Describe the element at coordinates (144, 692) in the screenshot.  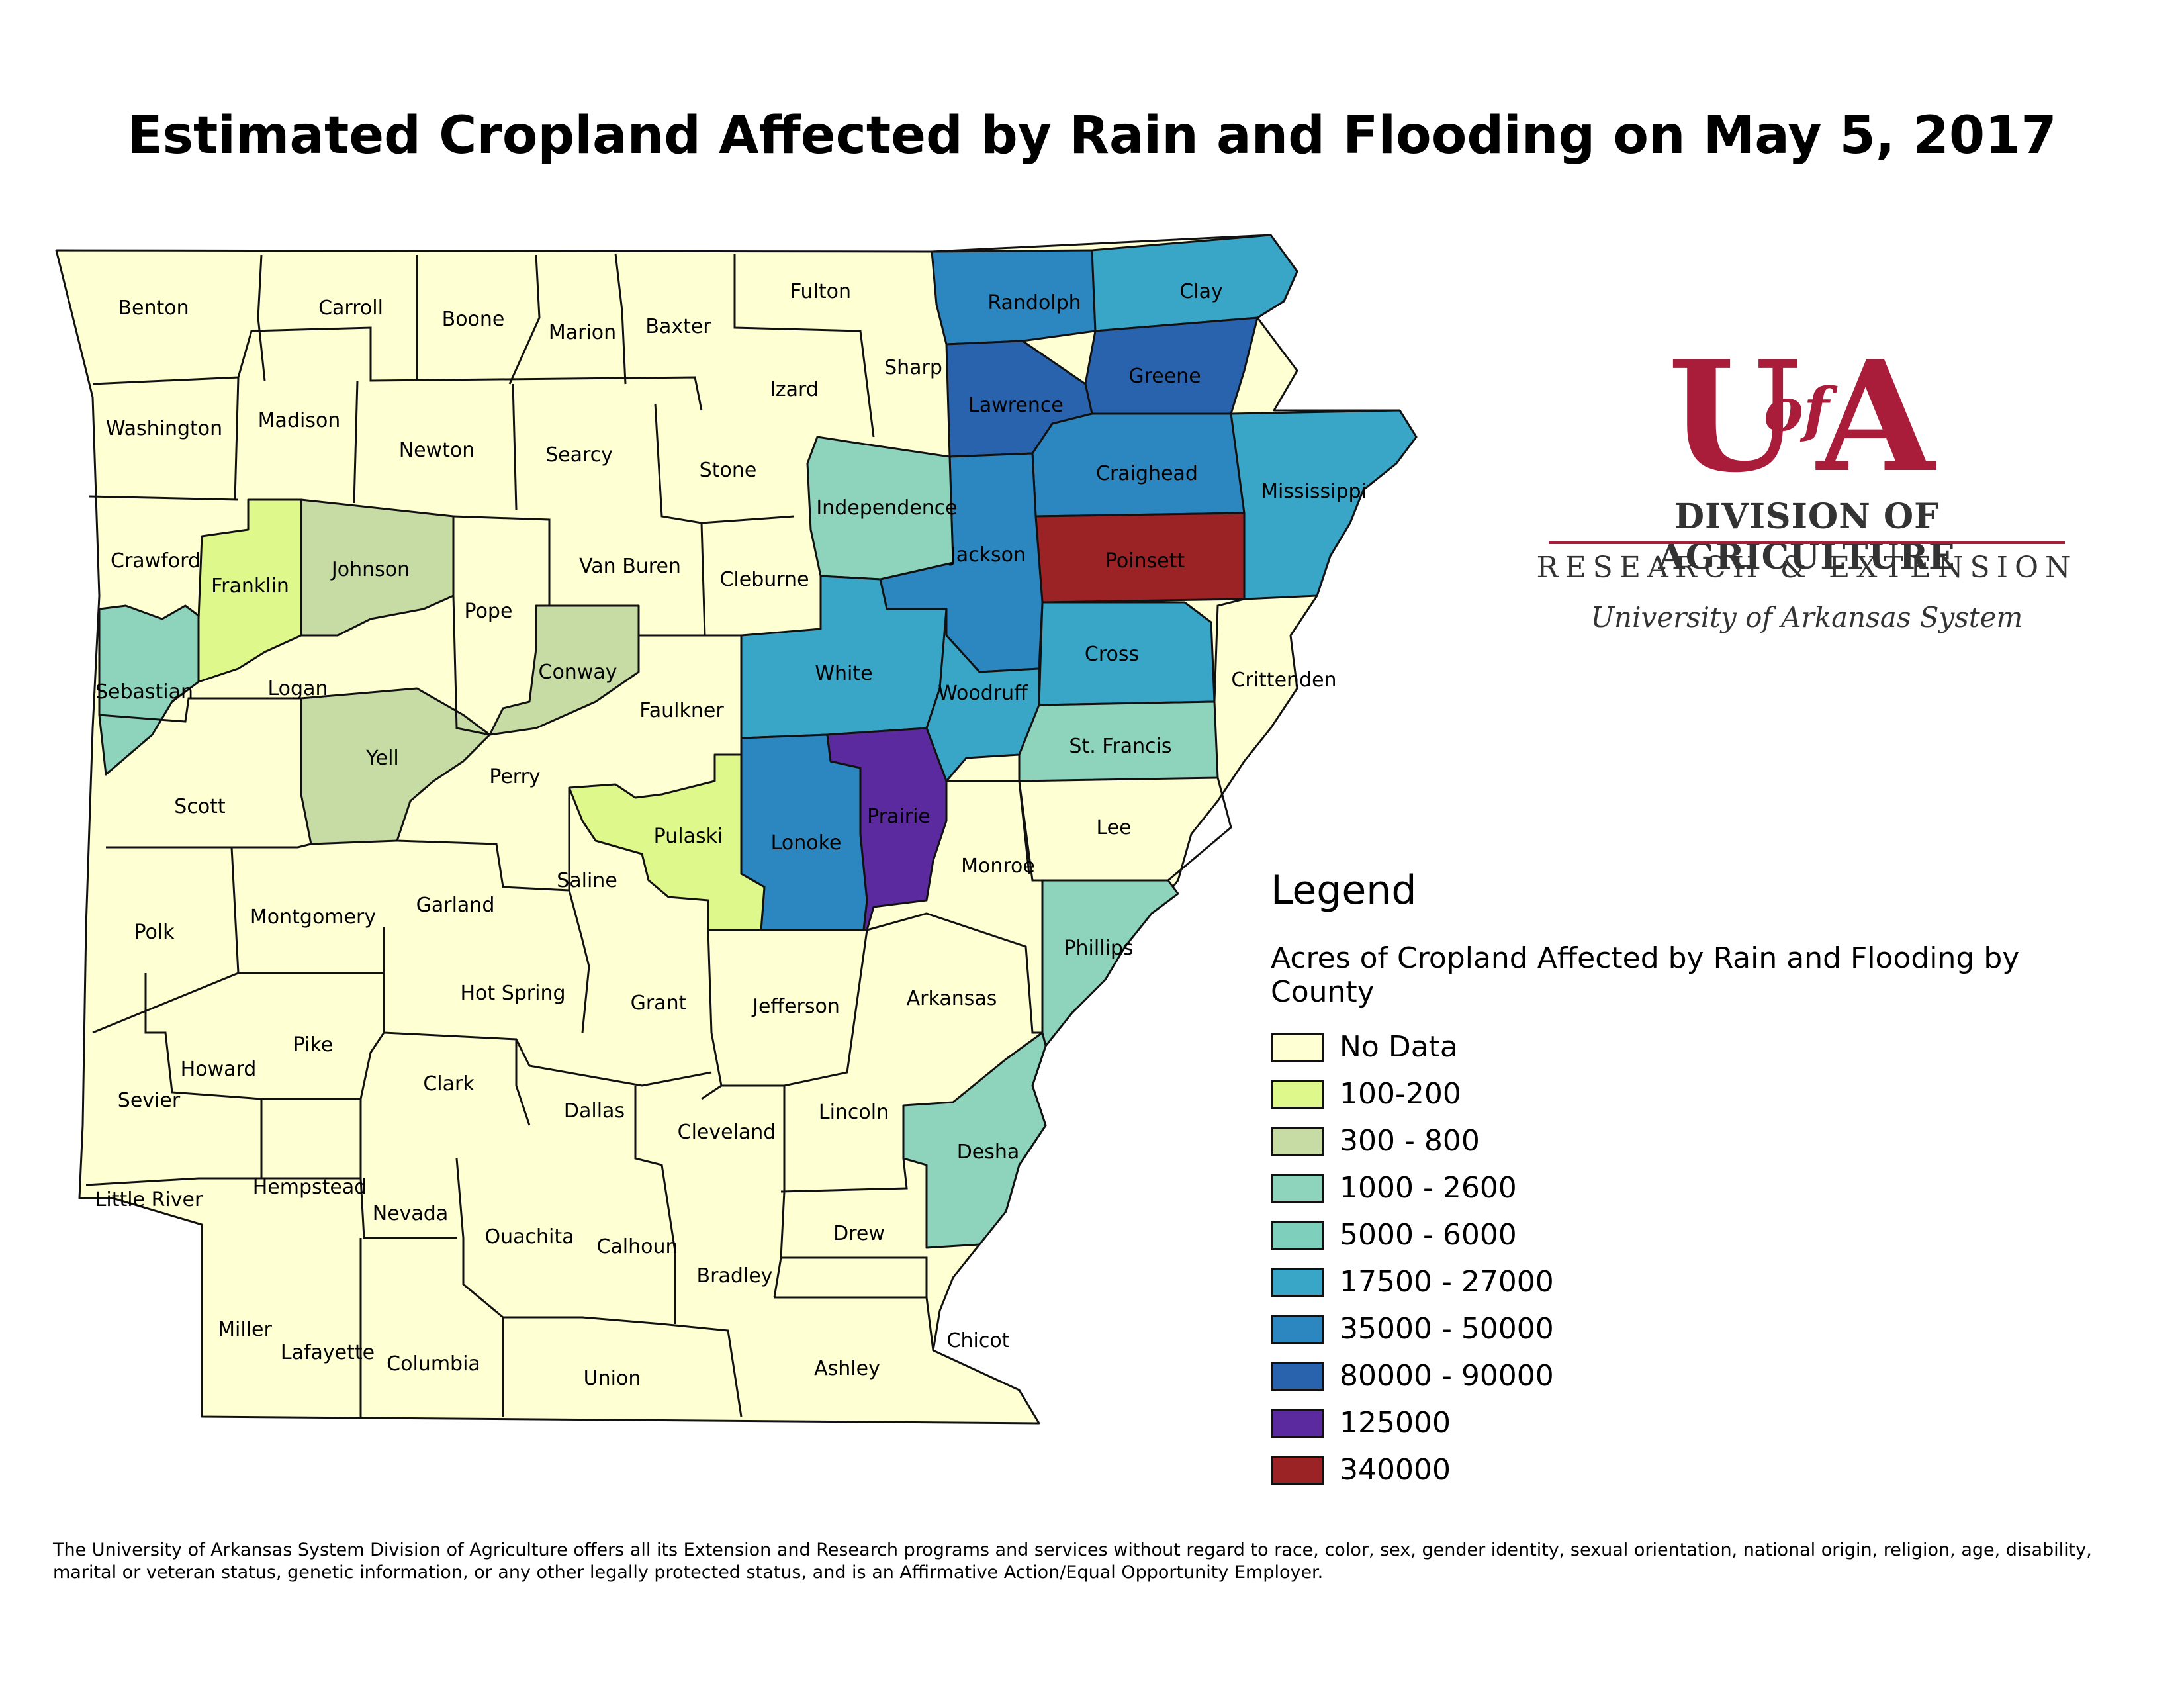
I see `county-label: Sebastian` at that location.